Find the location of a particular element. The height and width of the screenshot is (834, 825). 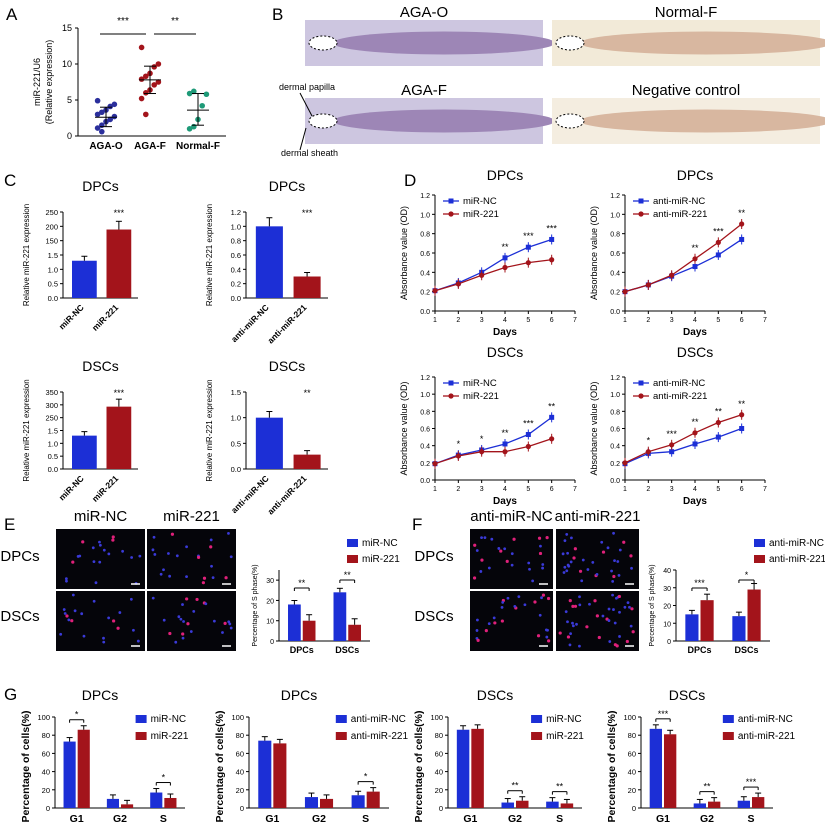

c-title: DSCs is located at coordinates (287, 366).